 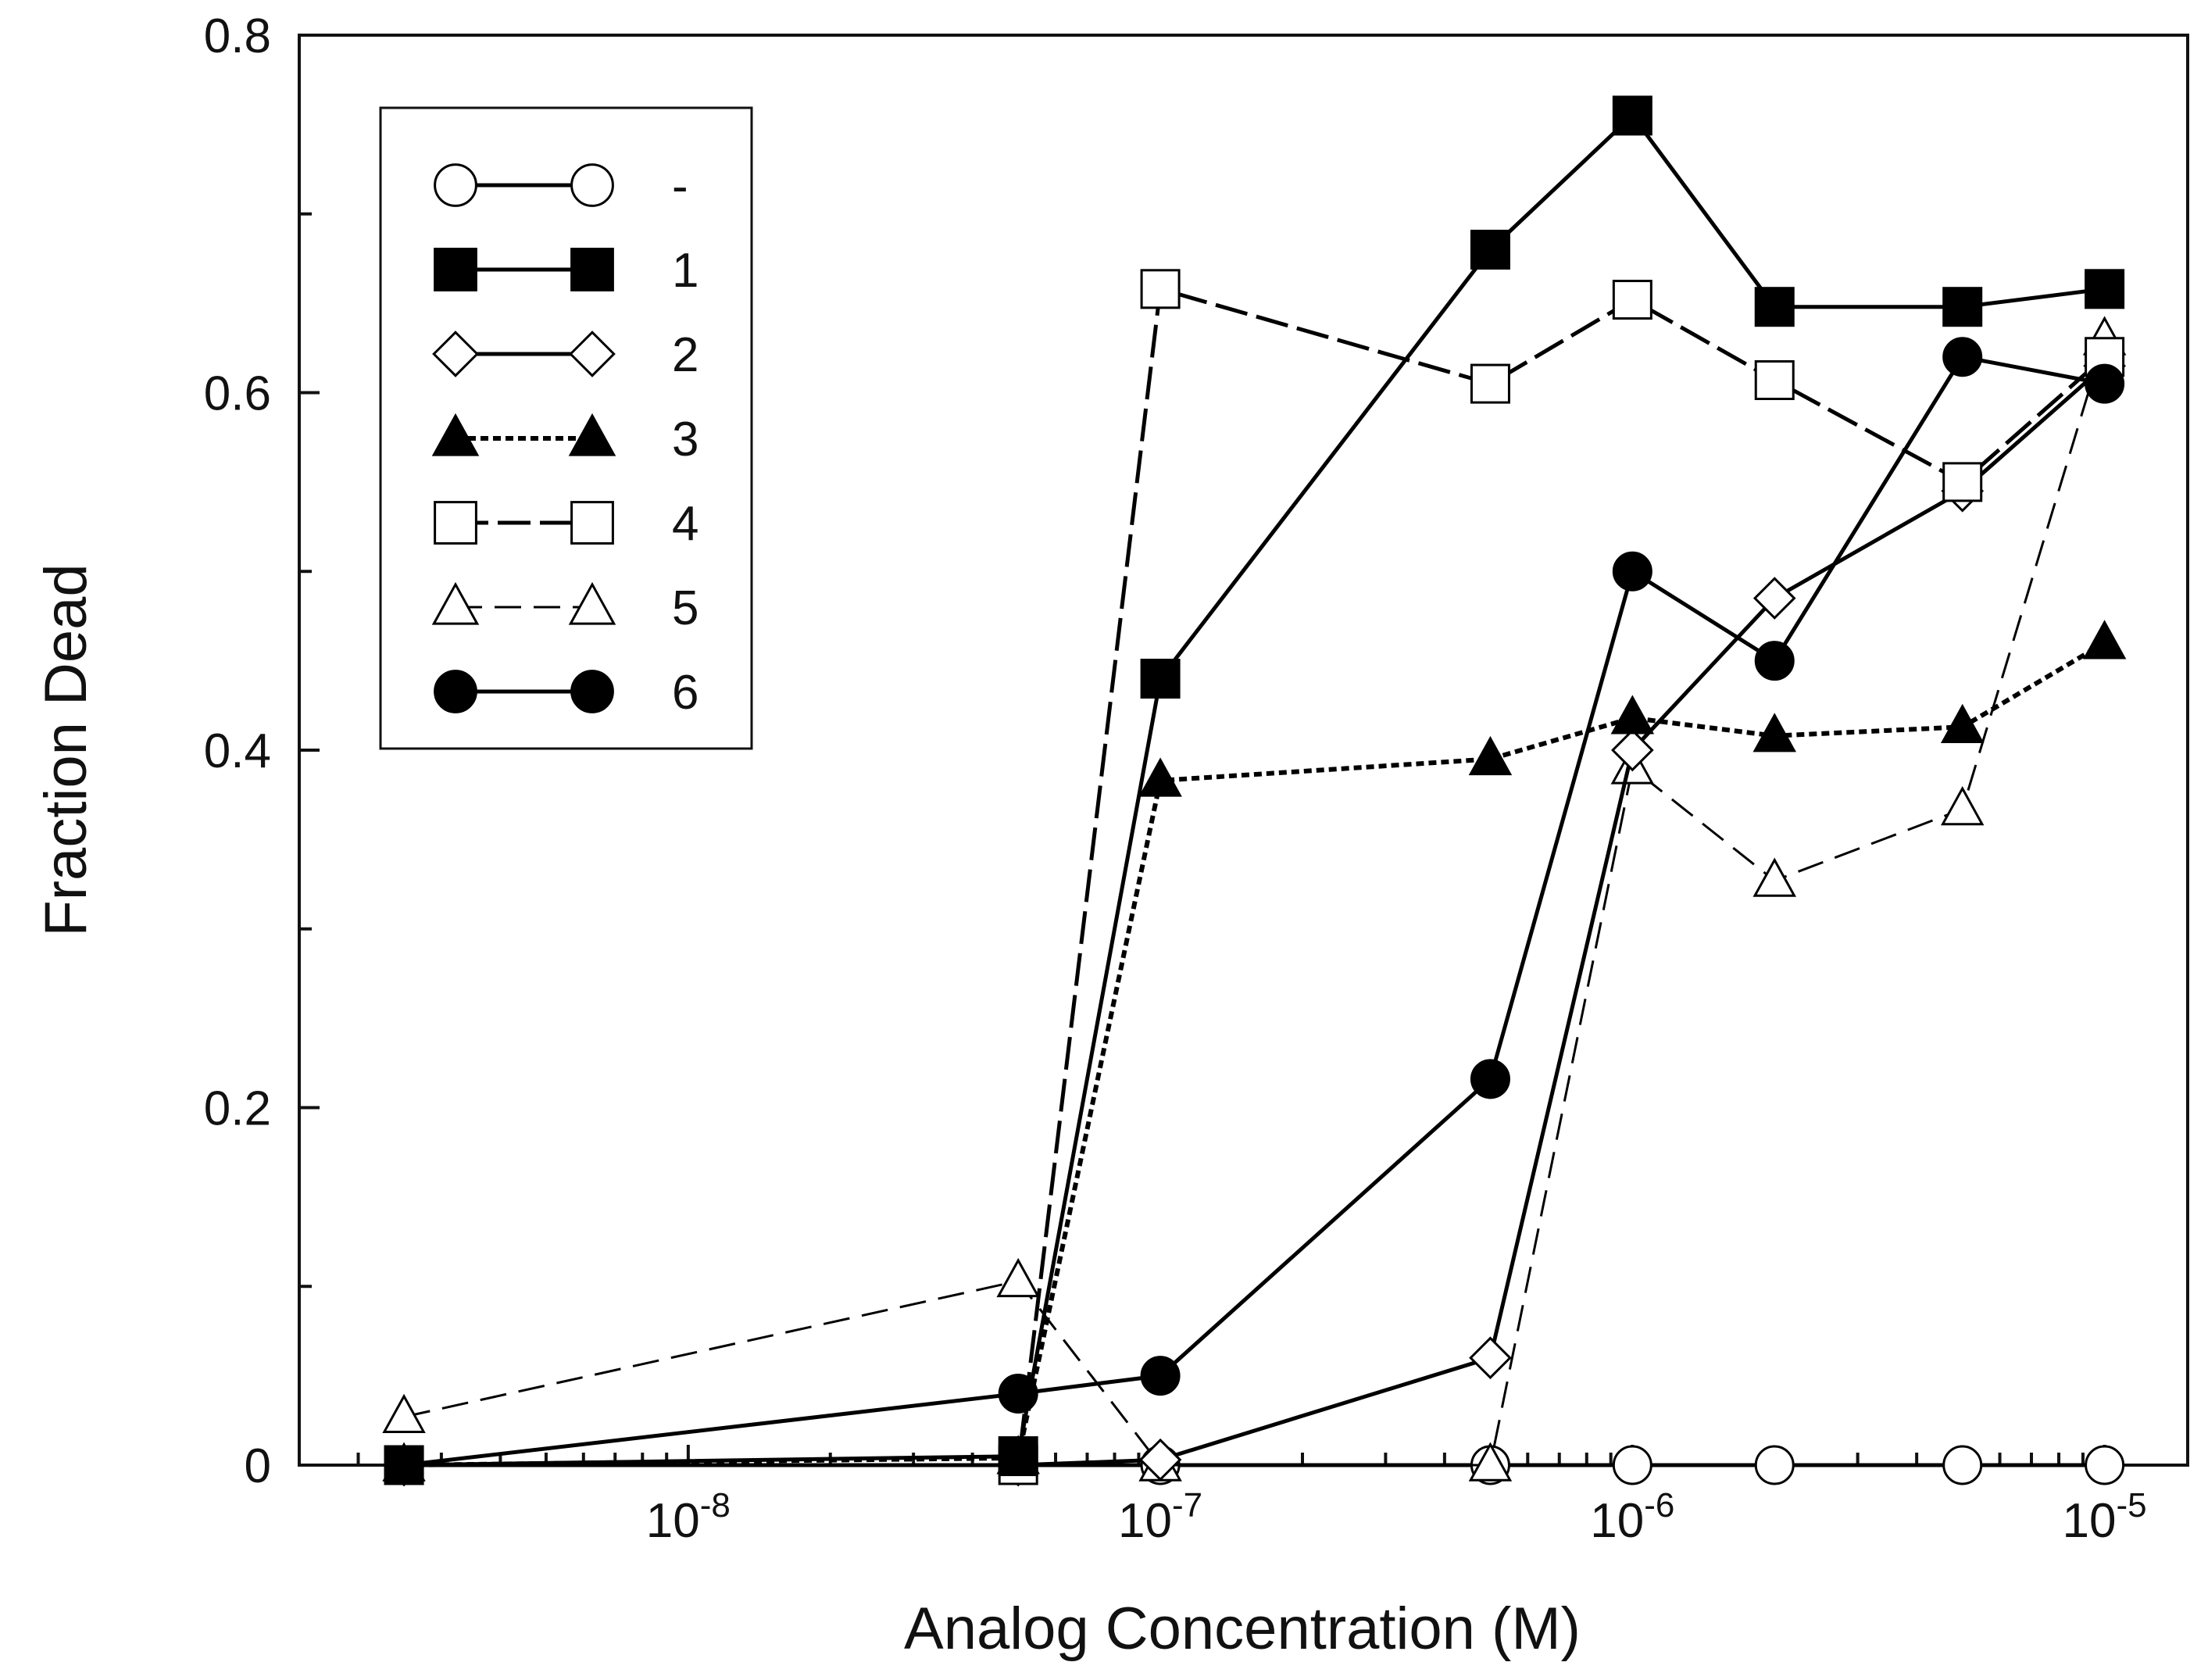 I want to click on legend-label: -, so click(x=680, y=186).